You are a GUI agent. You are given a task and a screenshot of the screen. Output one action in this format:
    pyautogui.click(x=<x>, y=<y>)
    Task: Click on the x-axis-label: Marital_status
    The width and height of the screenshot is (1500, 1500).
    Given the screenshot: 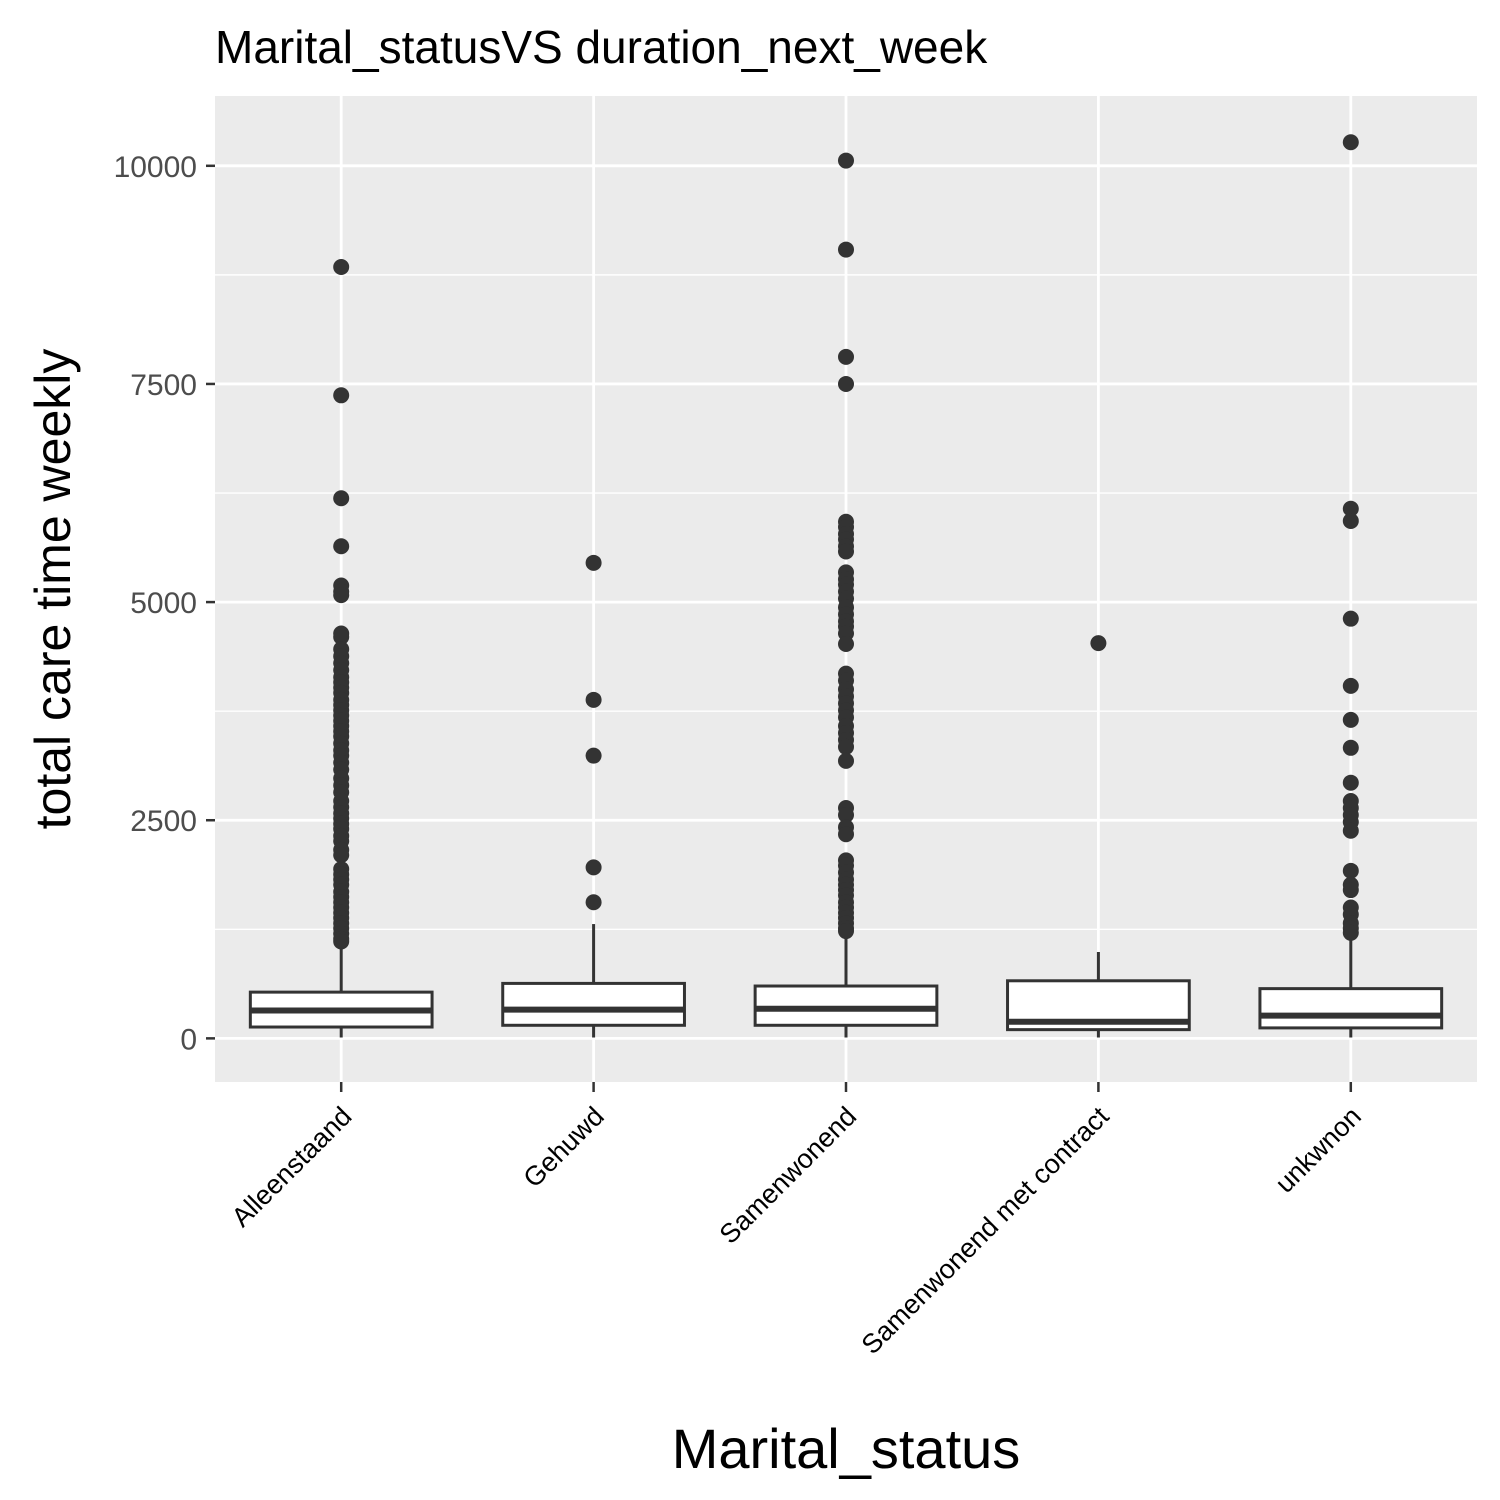 What is the action you would take?
    pyautogui.click(x=846, y=1448)
    